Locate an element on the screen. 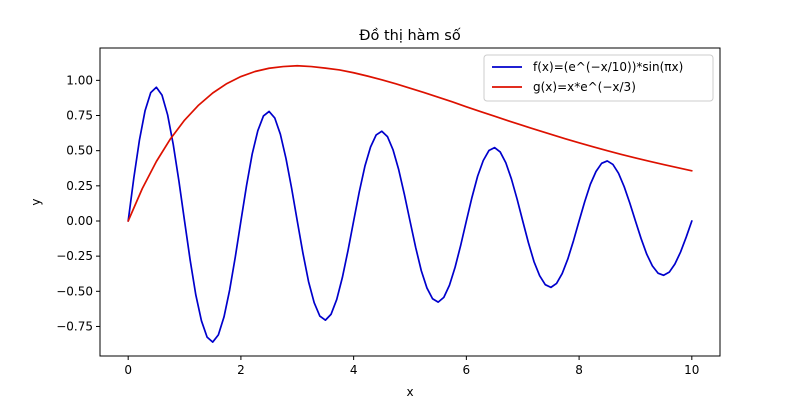 This screenshot has height=404, width=800. y-tick-label: −0.50 is located at coordinates (74, 291).